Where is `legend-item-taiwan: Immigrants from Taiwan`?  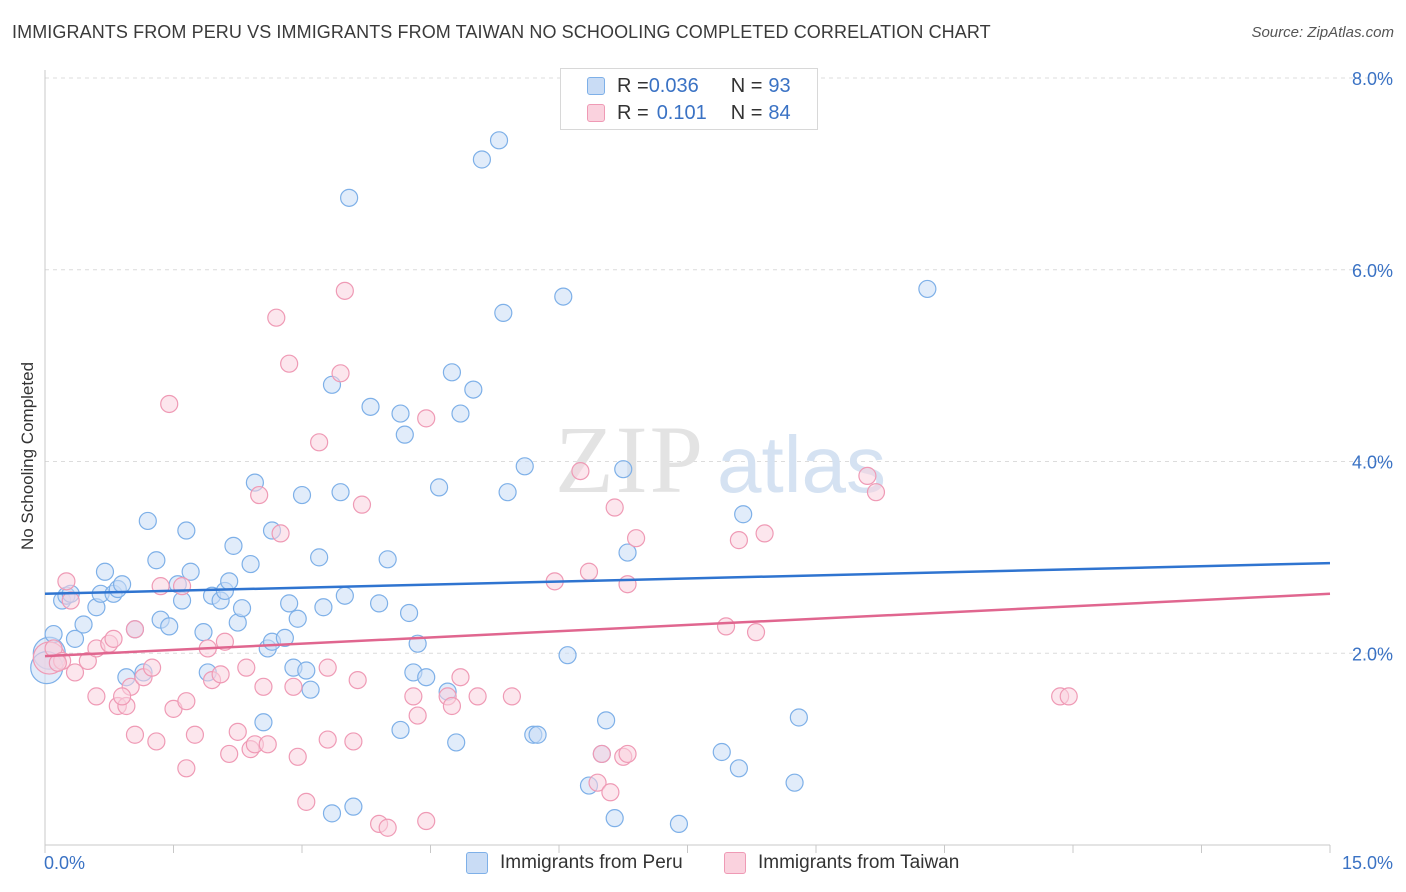
legend-item-taiwan: Immigrants from Taiwan is located at coordinates (841, 863).